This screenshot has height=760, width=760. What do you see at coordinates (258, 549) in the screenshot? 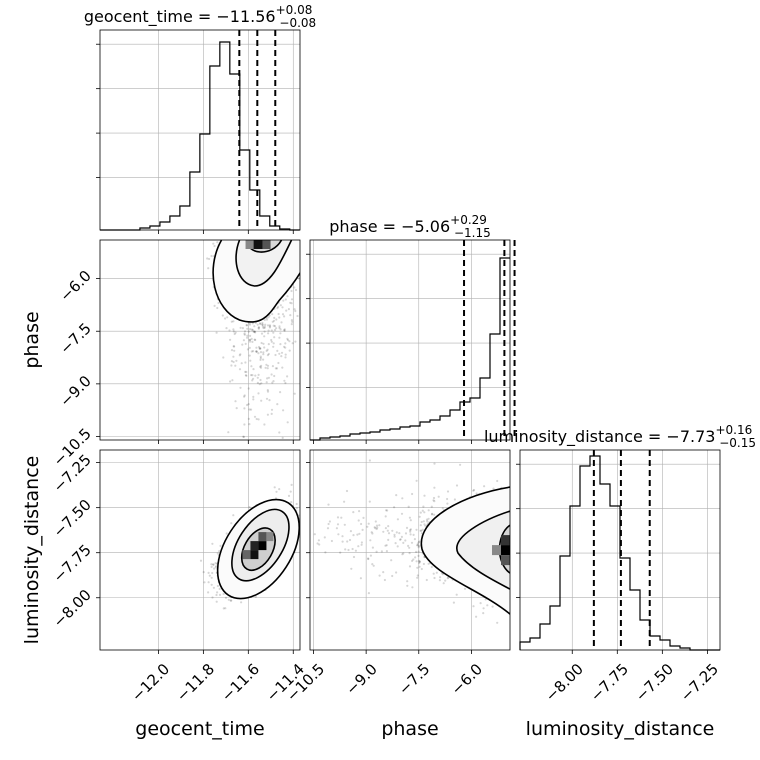
I see `density-layer` at bounding box center [258, 549].